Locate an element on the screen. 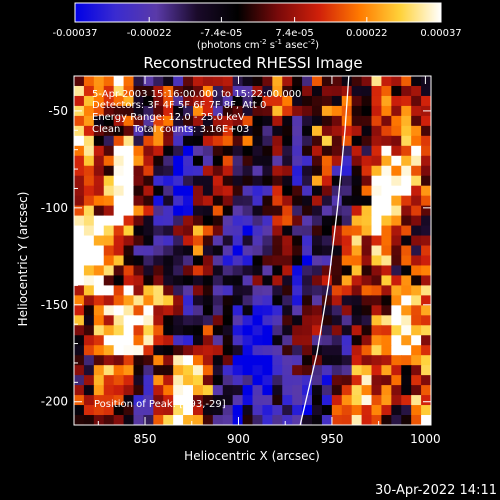 The width and height of the screenshot is (500, 500). annotation-time-range: 5-Apr-2003 15:16:00.000 to 15:22:00.000 is located at coordinates (196, 94).